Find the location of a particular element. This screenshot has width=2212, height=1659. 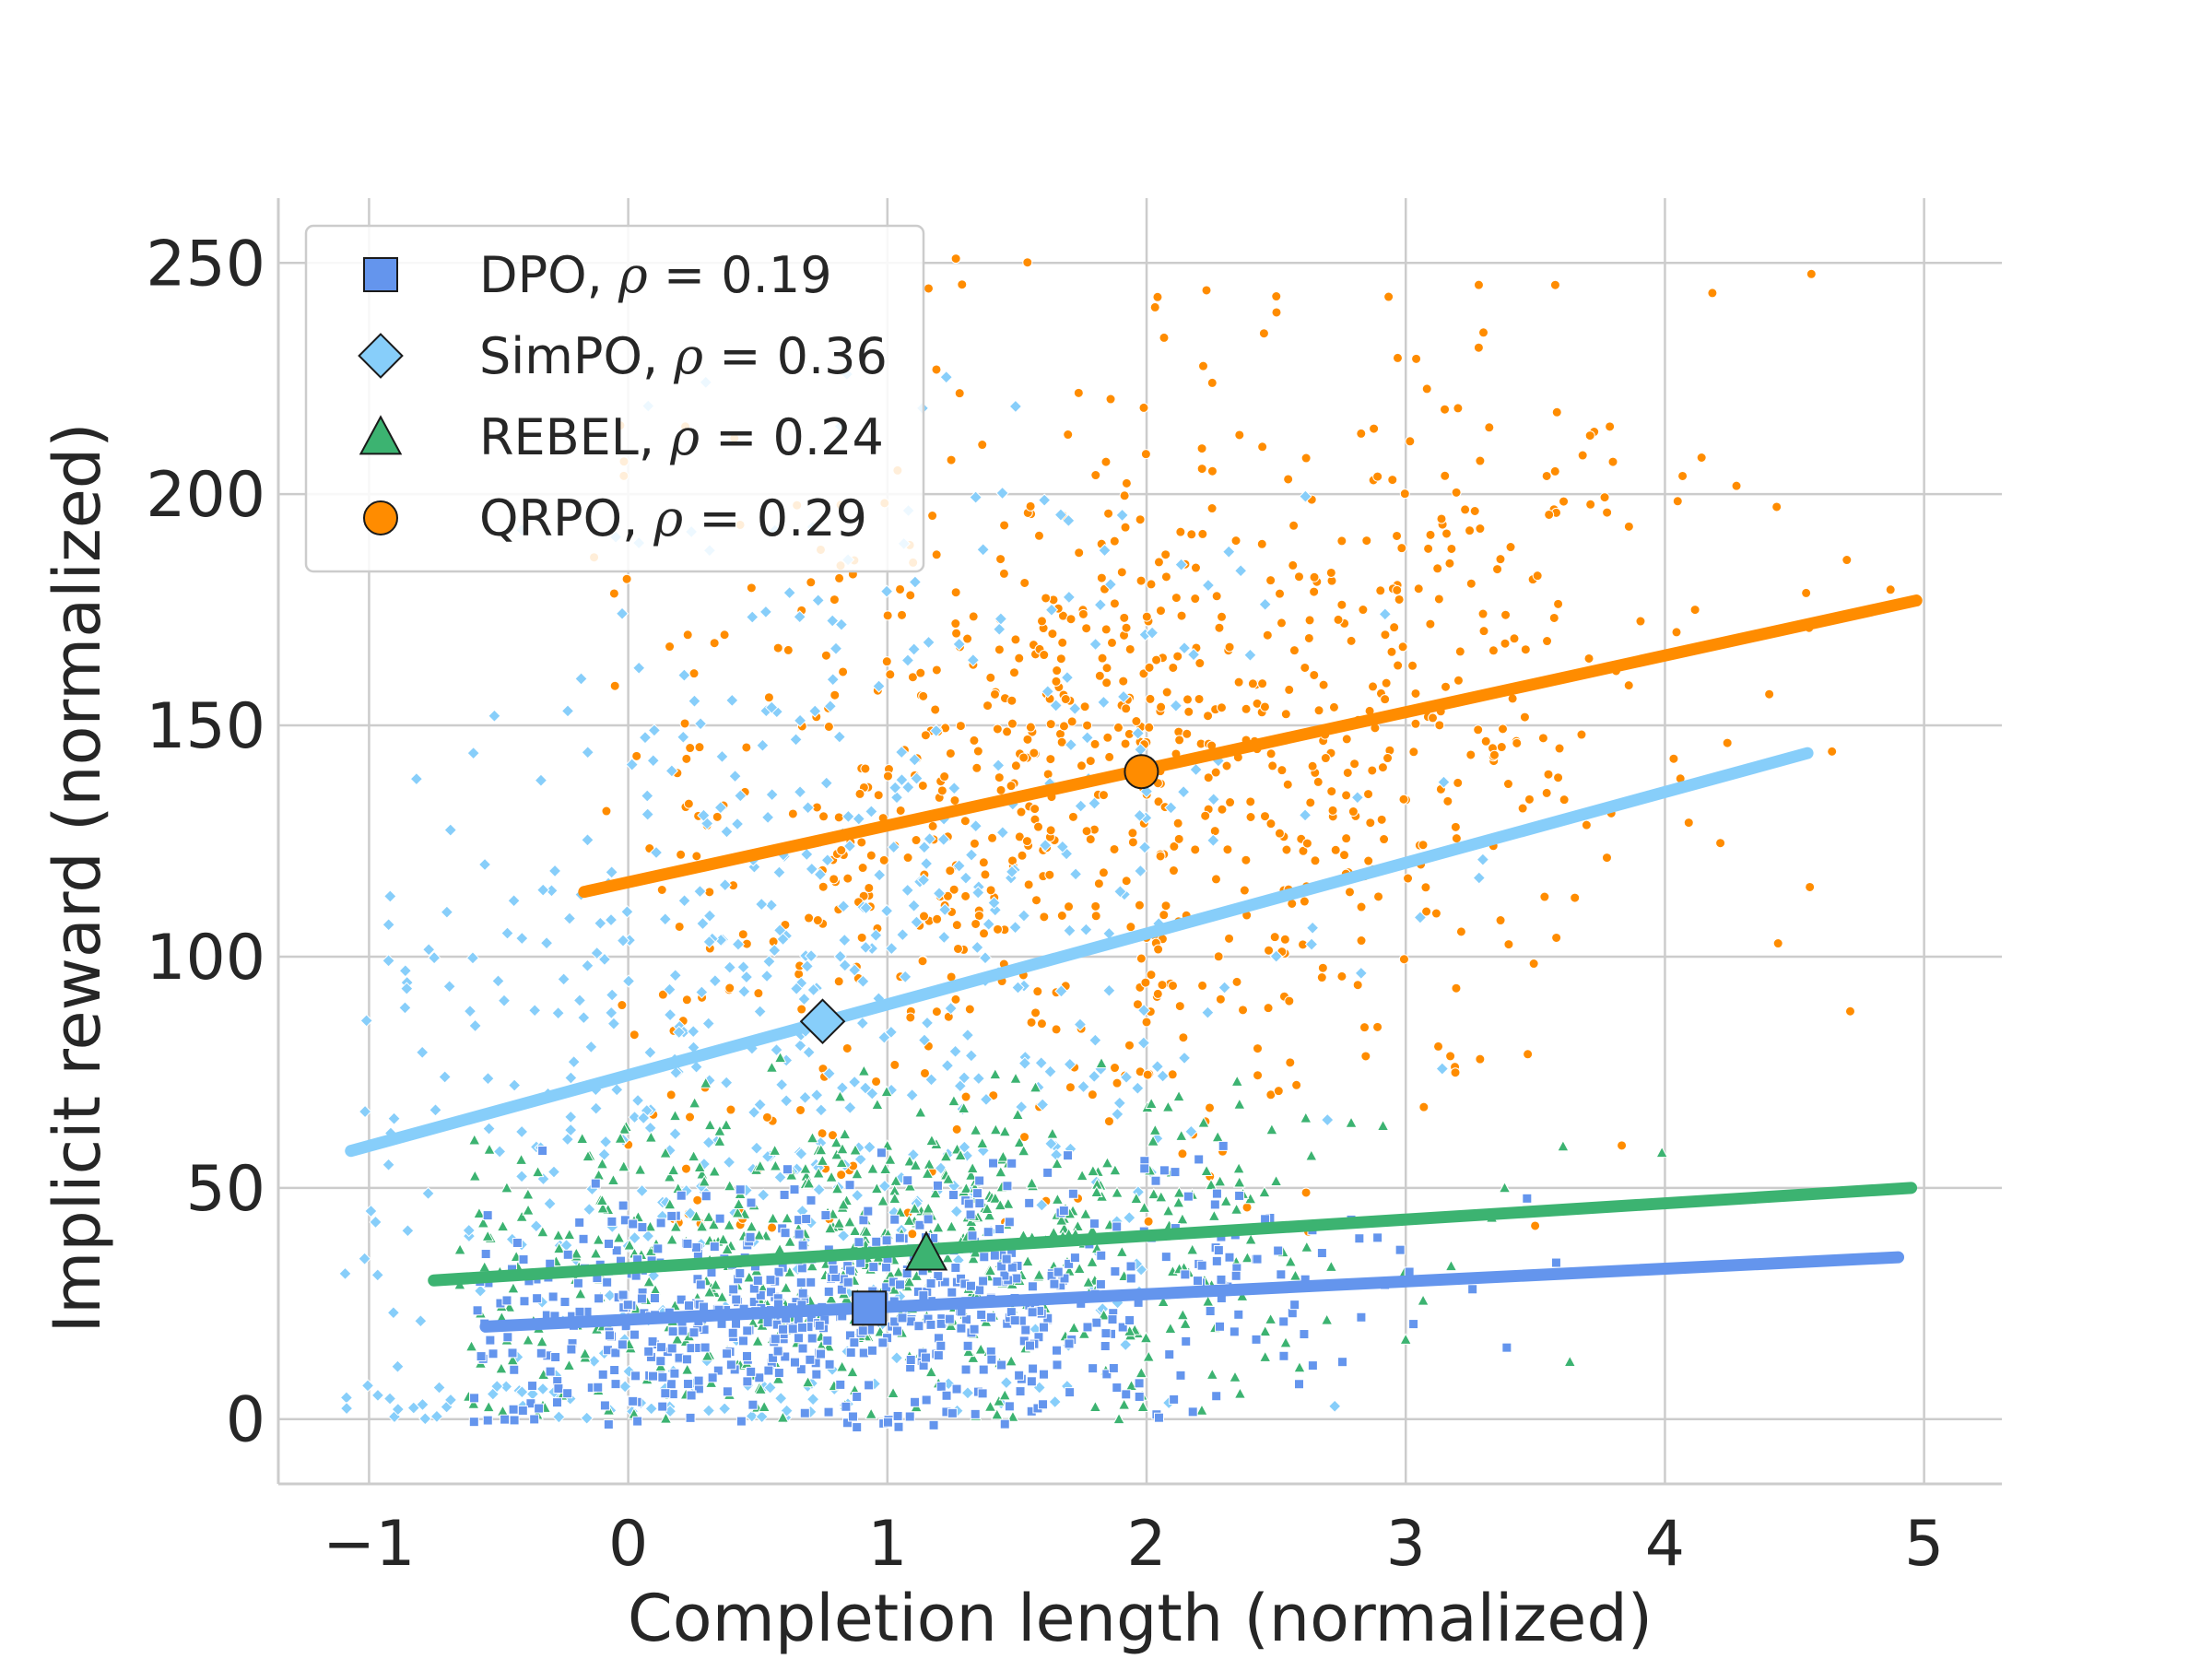

legend-label-rebel: REBEL, ρ = 0.24 is located at coordinates (681, 437).